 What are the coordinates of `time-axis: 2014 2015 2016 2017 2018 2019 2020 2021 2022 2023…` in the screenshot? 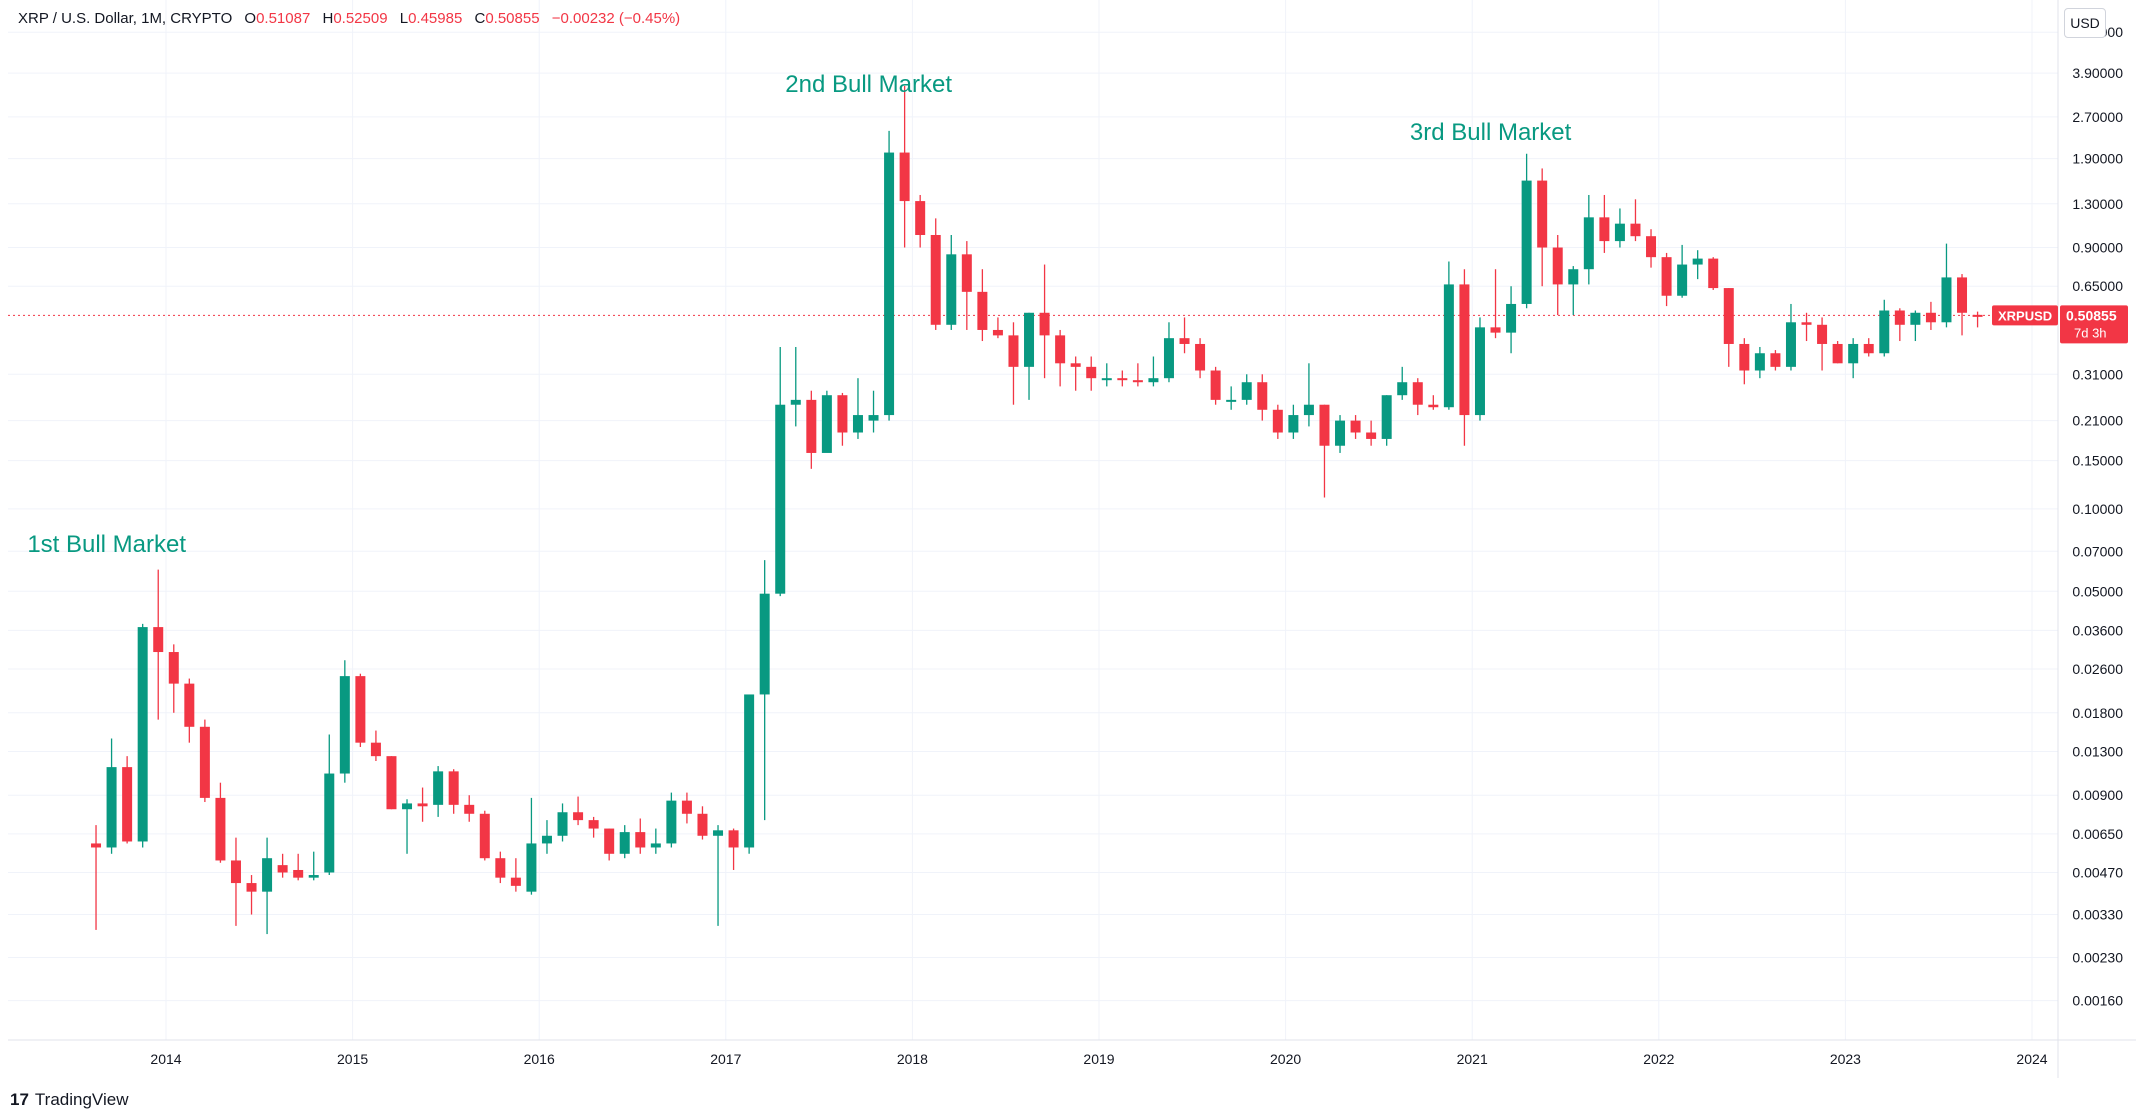 It's located at (1098, 1059).